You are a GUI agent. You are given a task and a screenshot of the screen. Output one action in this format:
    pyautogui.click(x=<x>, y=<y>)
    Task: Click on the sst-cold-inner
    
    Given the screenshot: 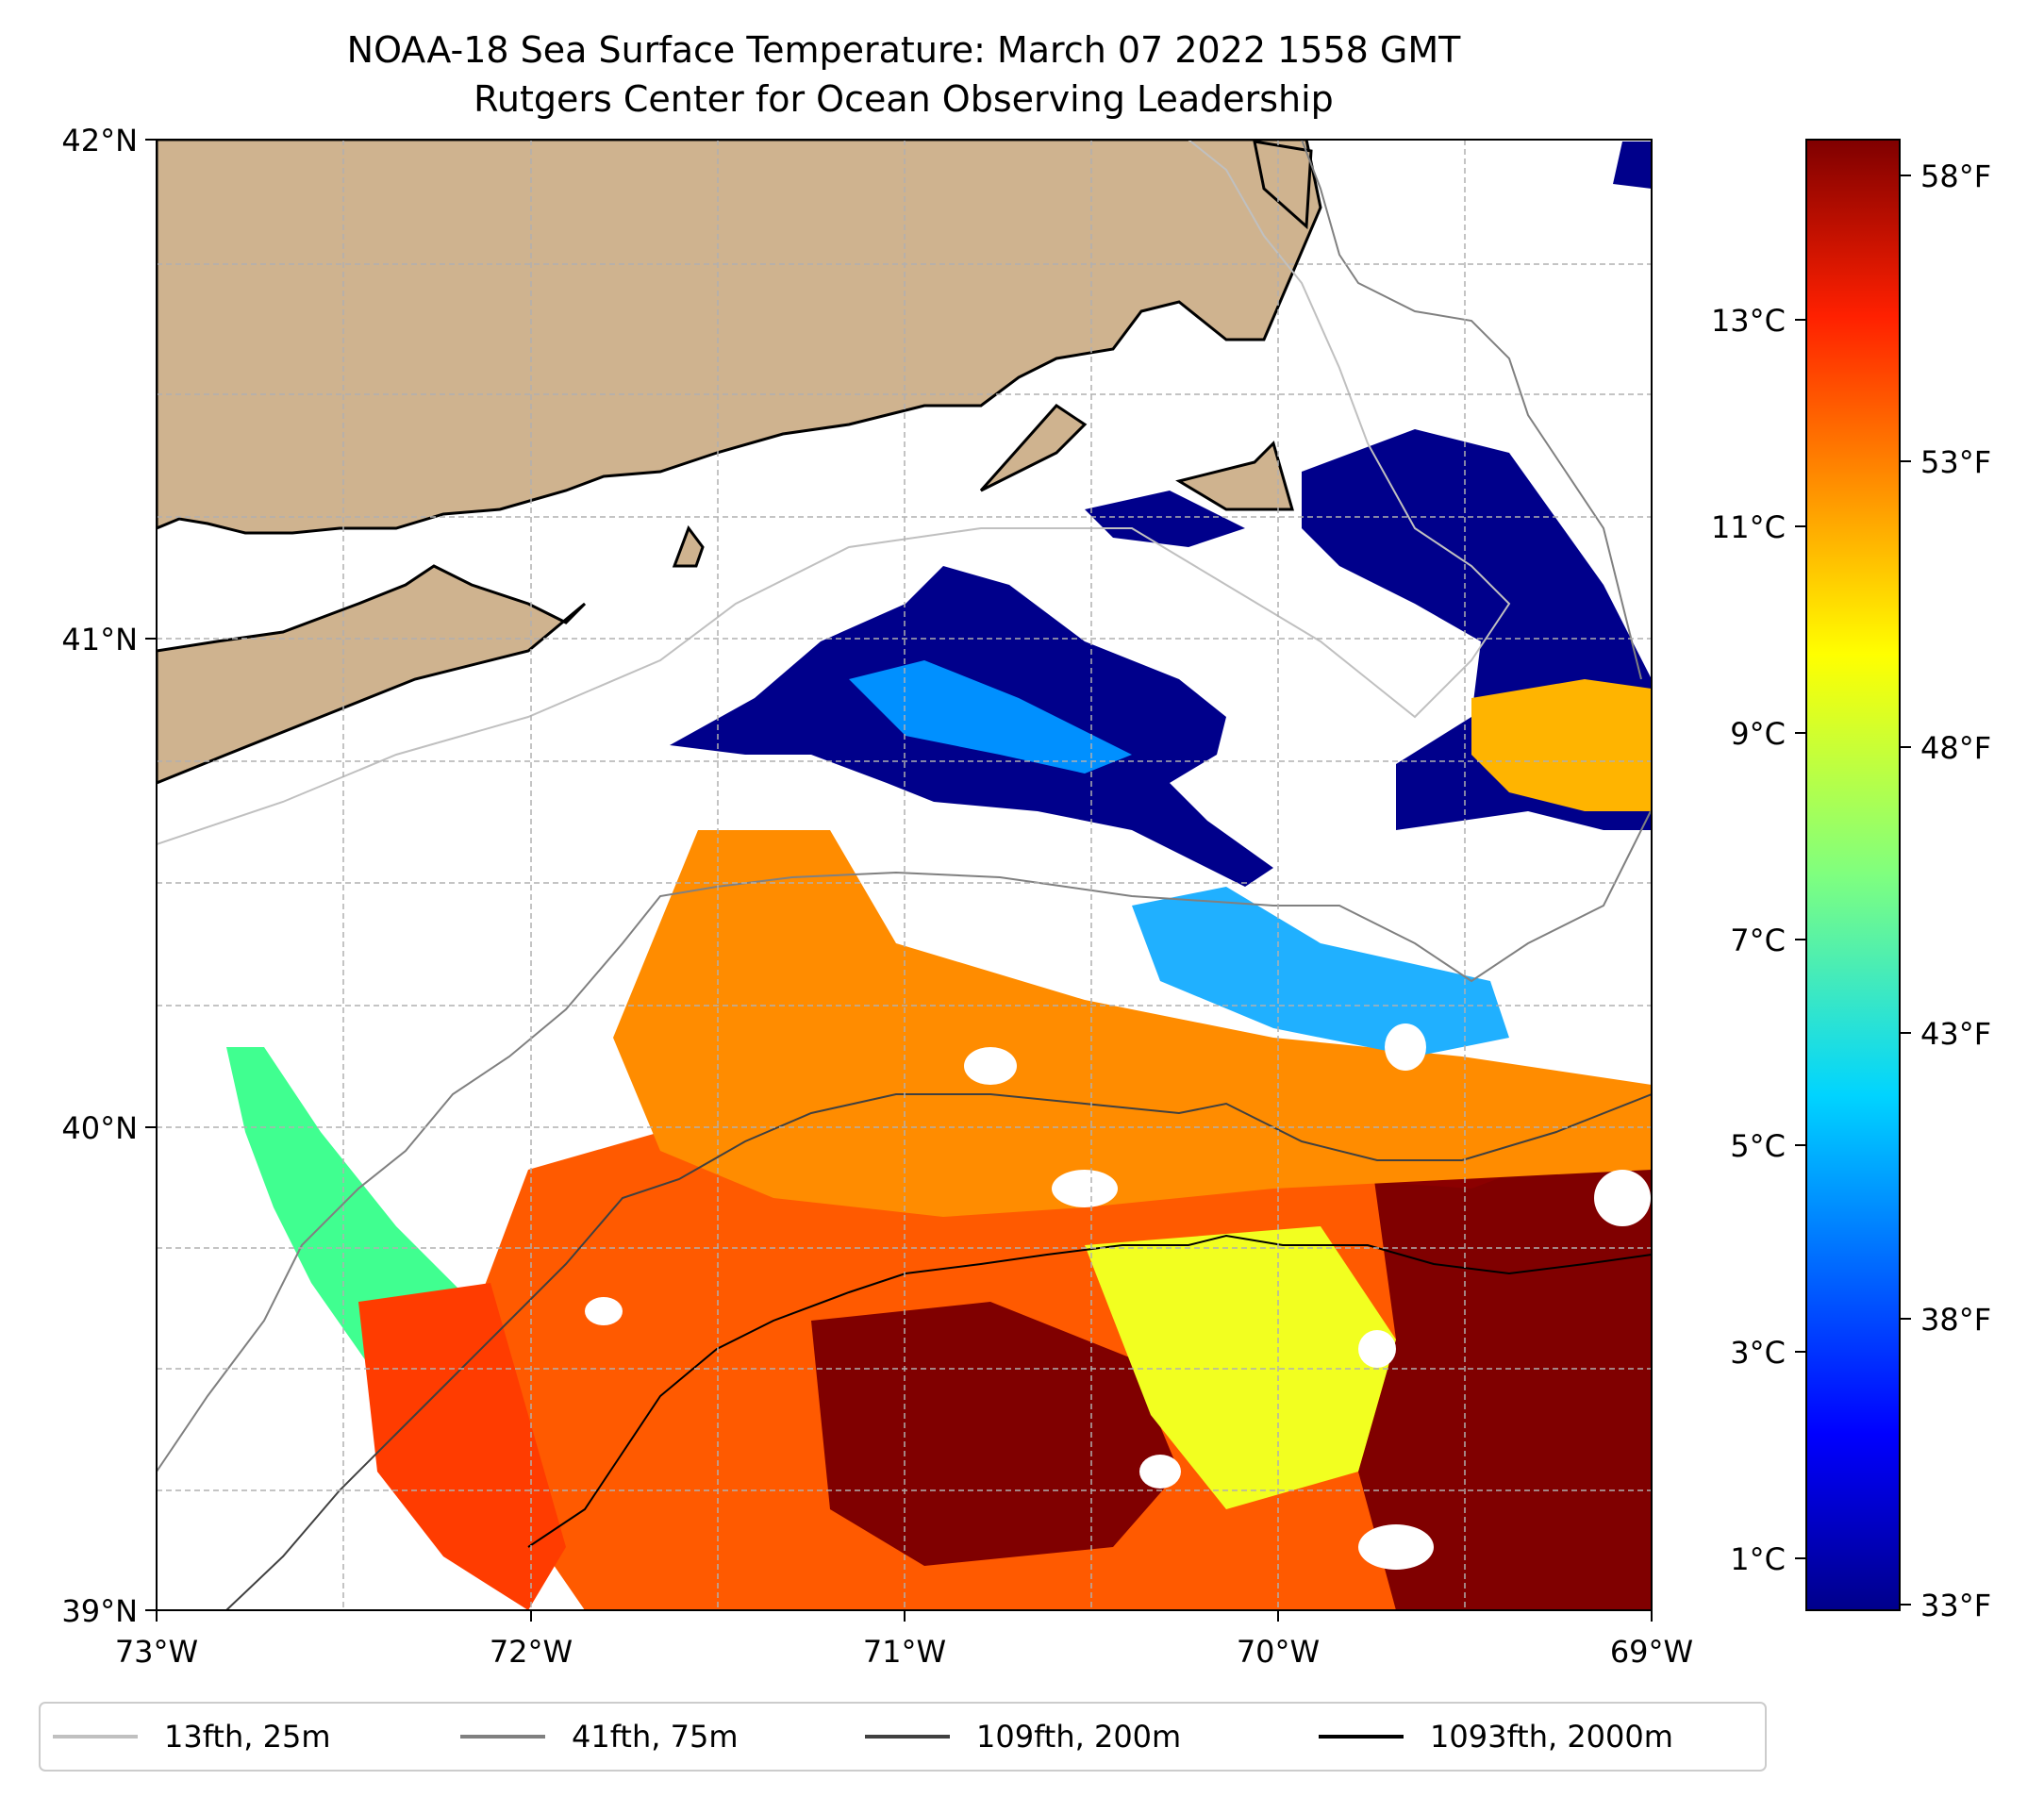 What is the action you would take?
    pyautogui.click(x=991, y=717)
    